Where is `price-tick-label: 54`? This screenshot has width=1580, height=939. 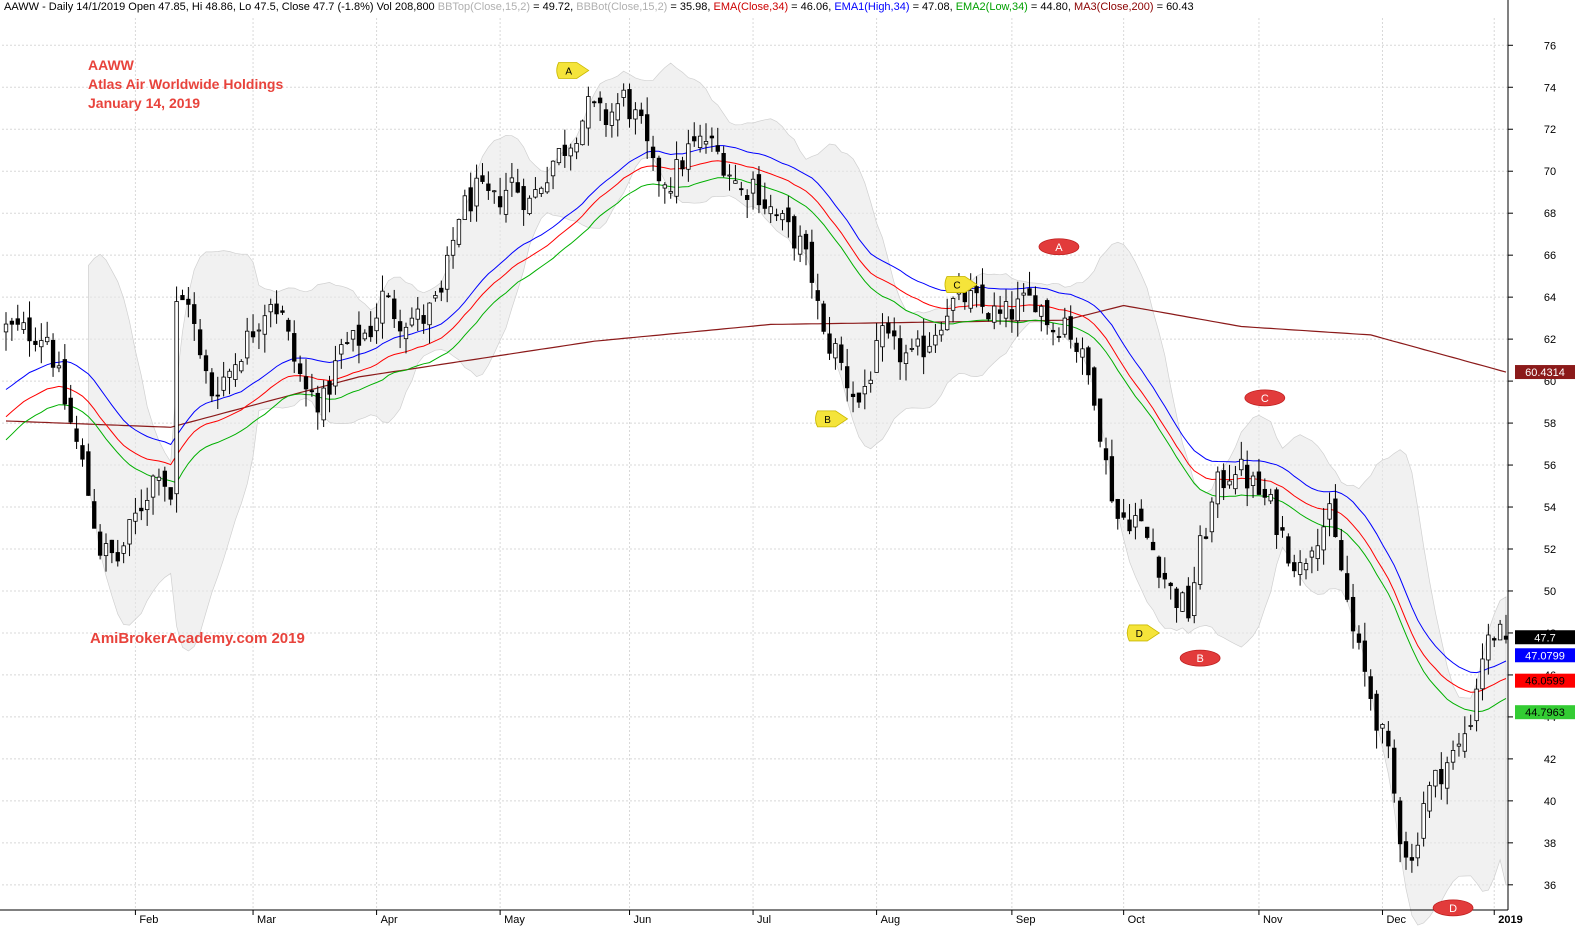 price-tick-label: 54 is located at coordinates (1550, 508).